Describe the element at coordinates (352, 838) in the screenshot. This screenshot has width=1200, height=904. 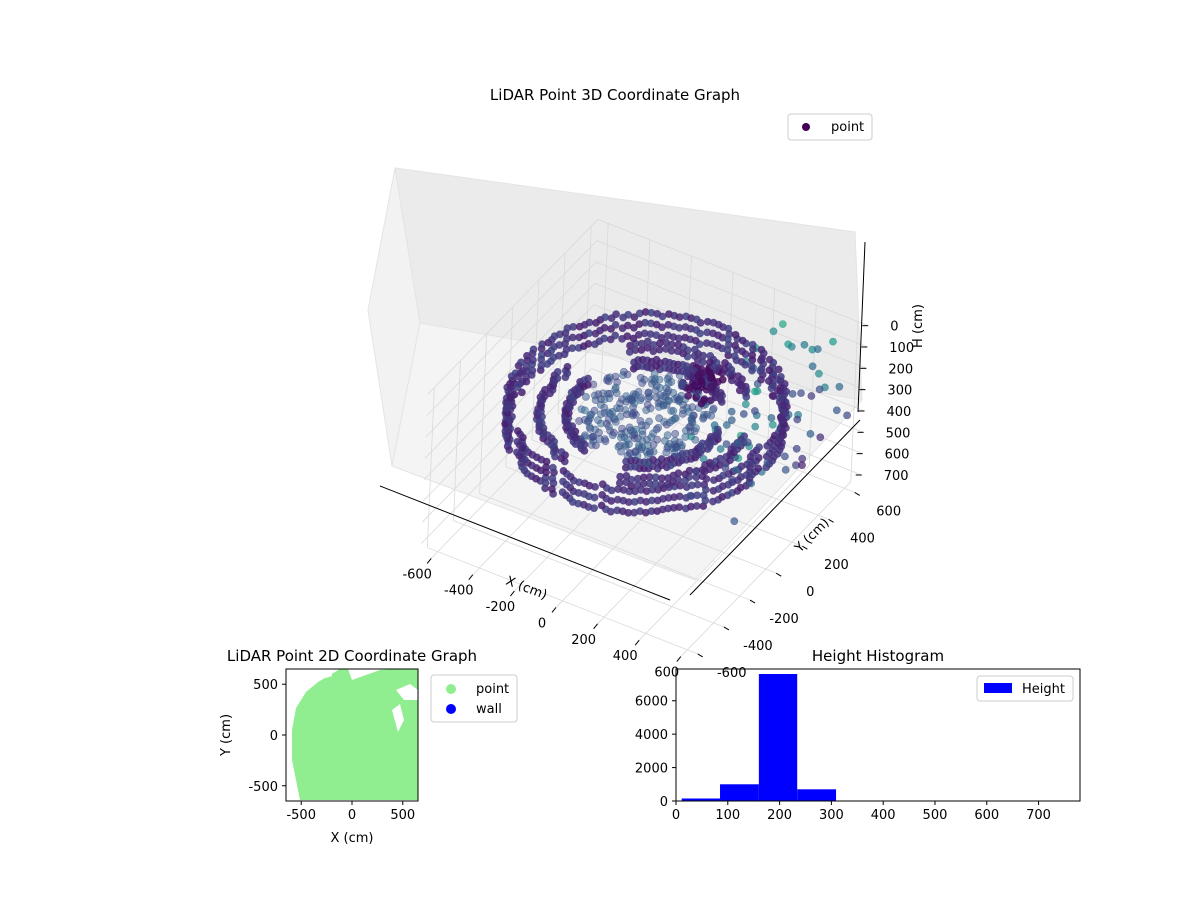
I see `x-axis-label-2d: X (cm)` at that location.